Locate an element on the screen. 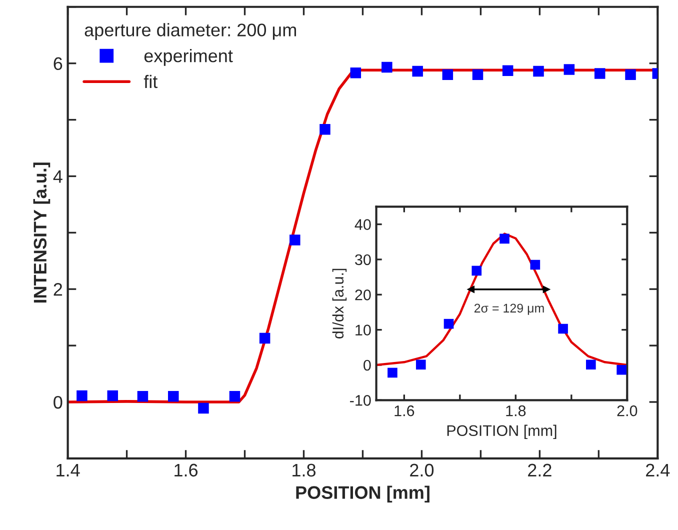  annotation: 2σ = 129 μm is located at coordinates (509, 309).